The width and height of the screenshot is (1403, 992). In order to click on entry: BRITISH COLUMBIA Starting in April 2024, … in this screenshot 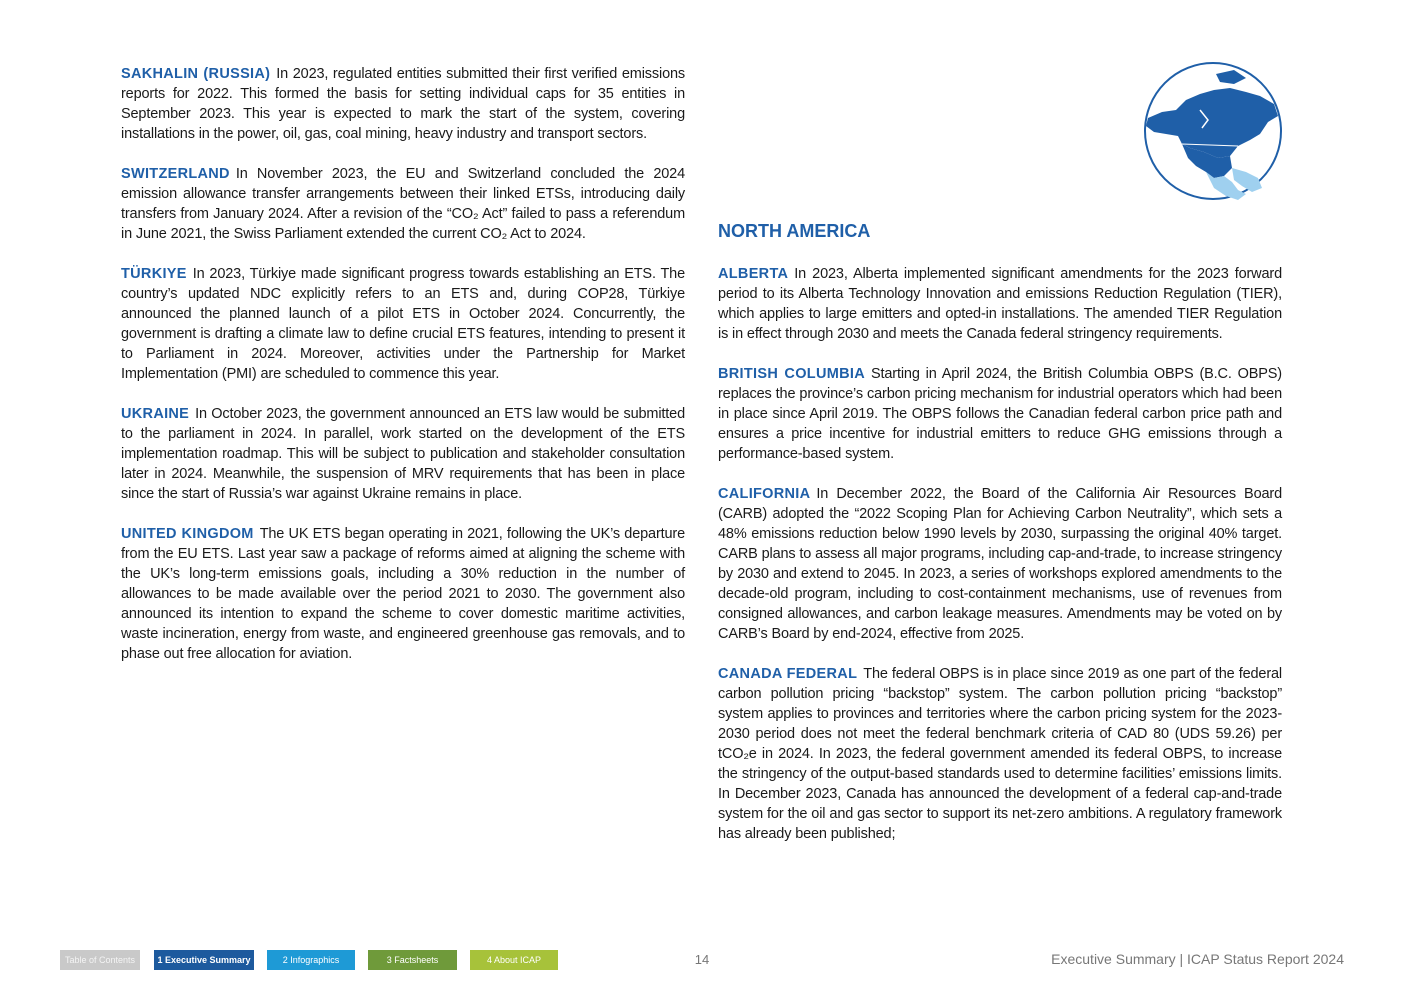, I will do `click(1000, 414)`.